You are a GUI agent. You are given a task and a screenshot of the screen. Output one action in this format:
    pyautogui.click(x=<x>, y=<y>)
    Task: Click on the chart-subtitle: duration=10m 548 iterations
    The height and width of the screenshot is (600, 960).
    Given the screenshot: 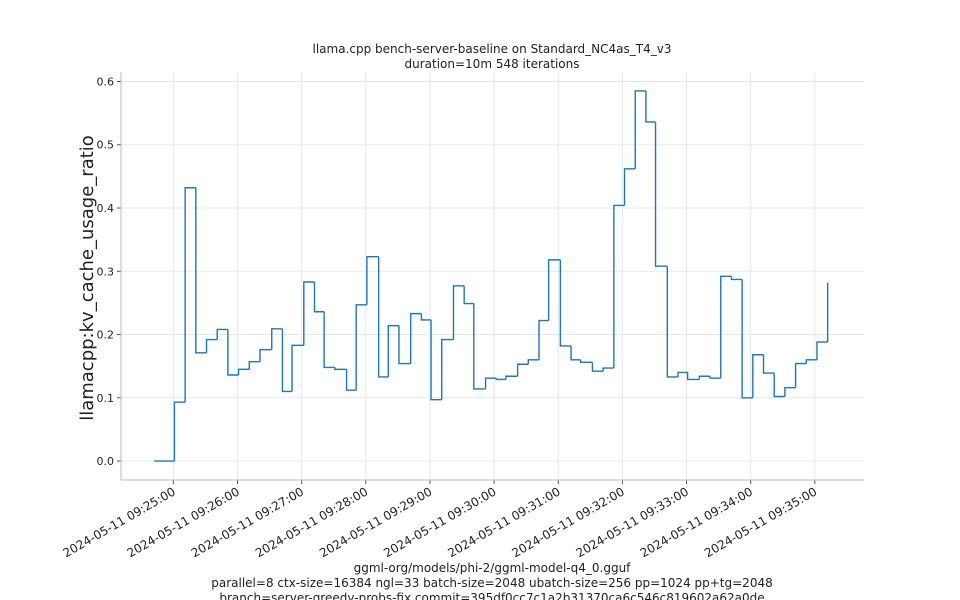 What is the action you would take?
    pyautogui.click(x=492, y=64)
    